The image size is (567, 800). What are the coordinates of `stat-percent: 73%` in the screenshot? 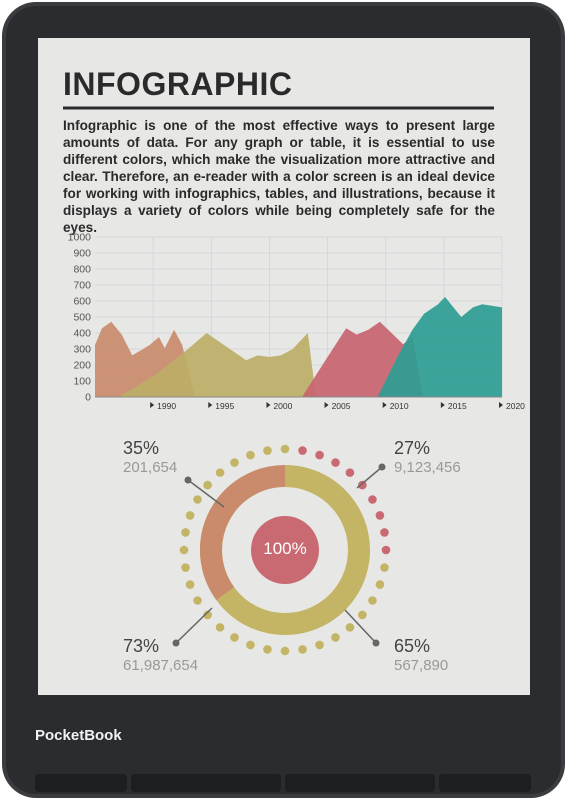 It's located at (141, 646).